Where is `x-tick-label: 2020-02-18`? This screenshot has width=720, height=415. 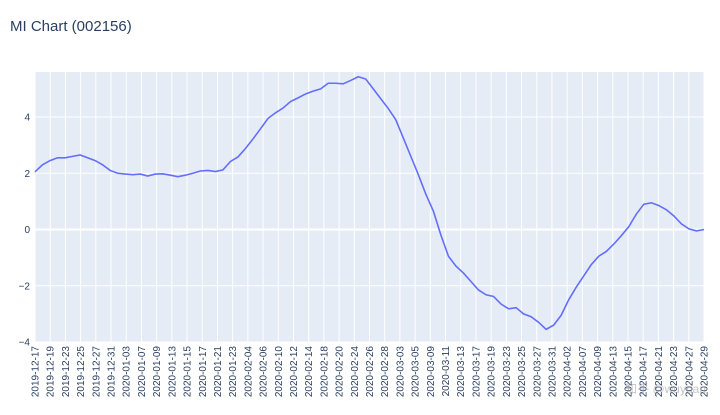 x-tick-label: 2020-02-18 is located at coordinates (324, 372).